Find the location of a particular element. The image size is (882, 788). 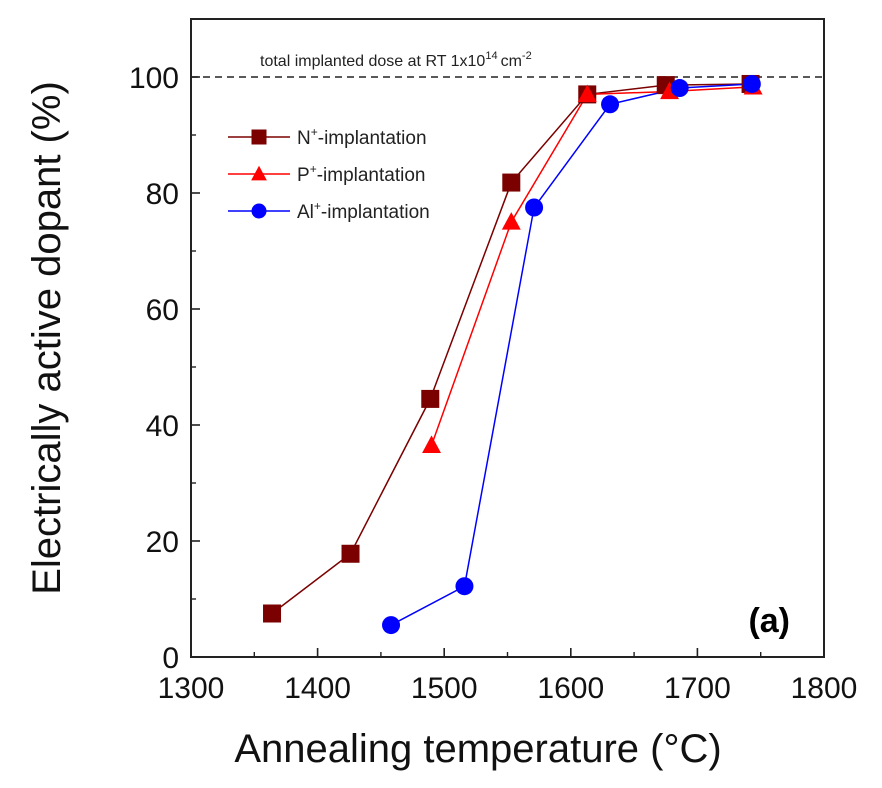

legend-item: P+-implantation is located at coordinates (326, 174).